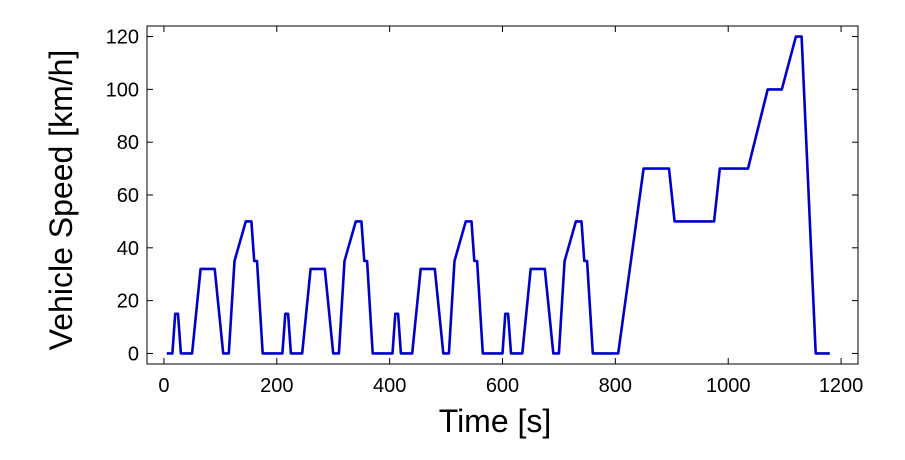 This screenshot has height=460, width=905. What do you see at coordinates (615, 386) in the screenshot?
I see `x-tick-label: 800` at bounding box center [615, 386].